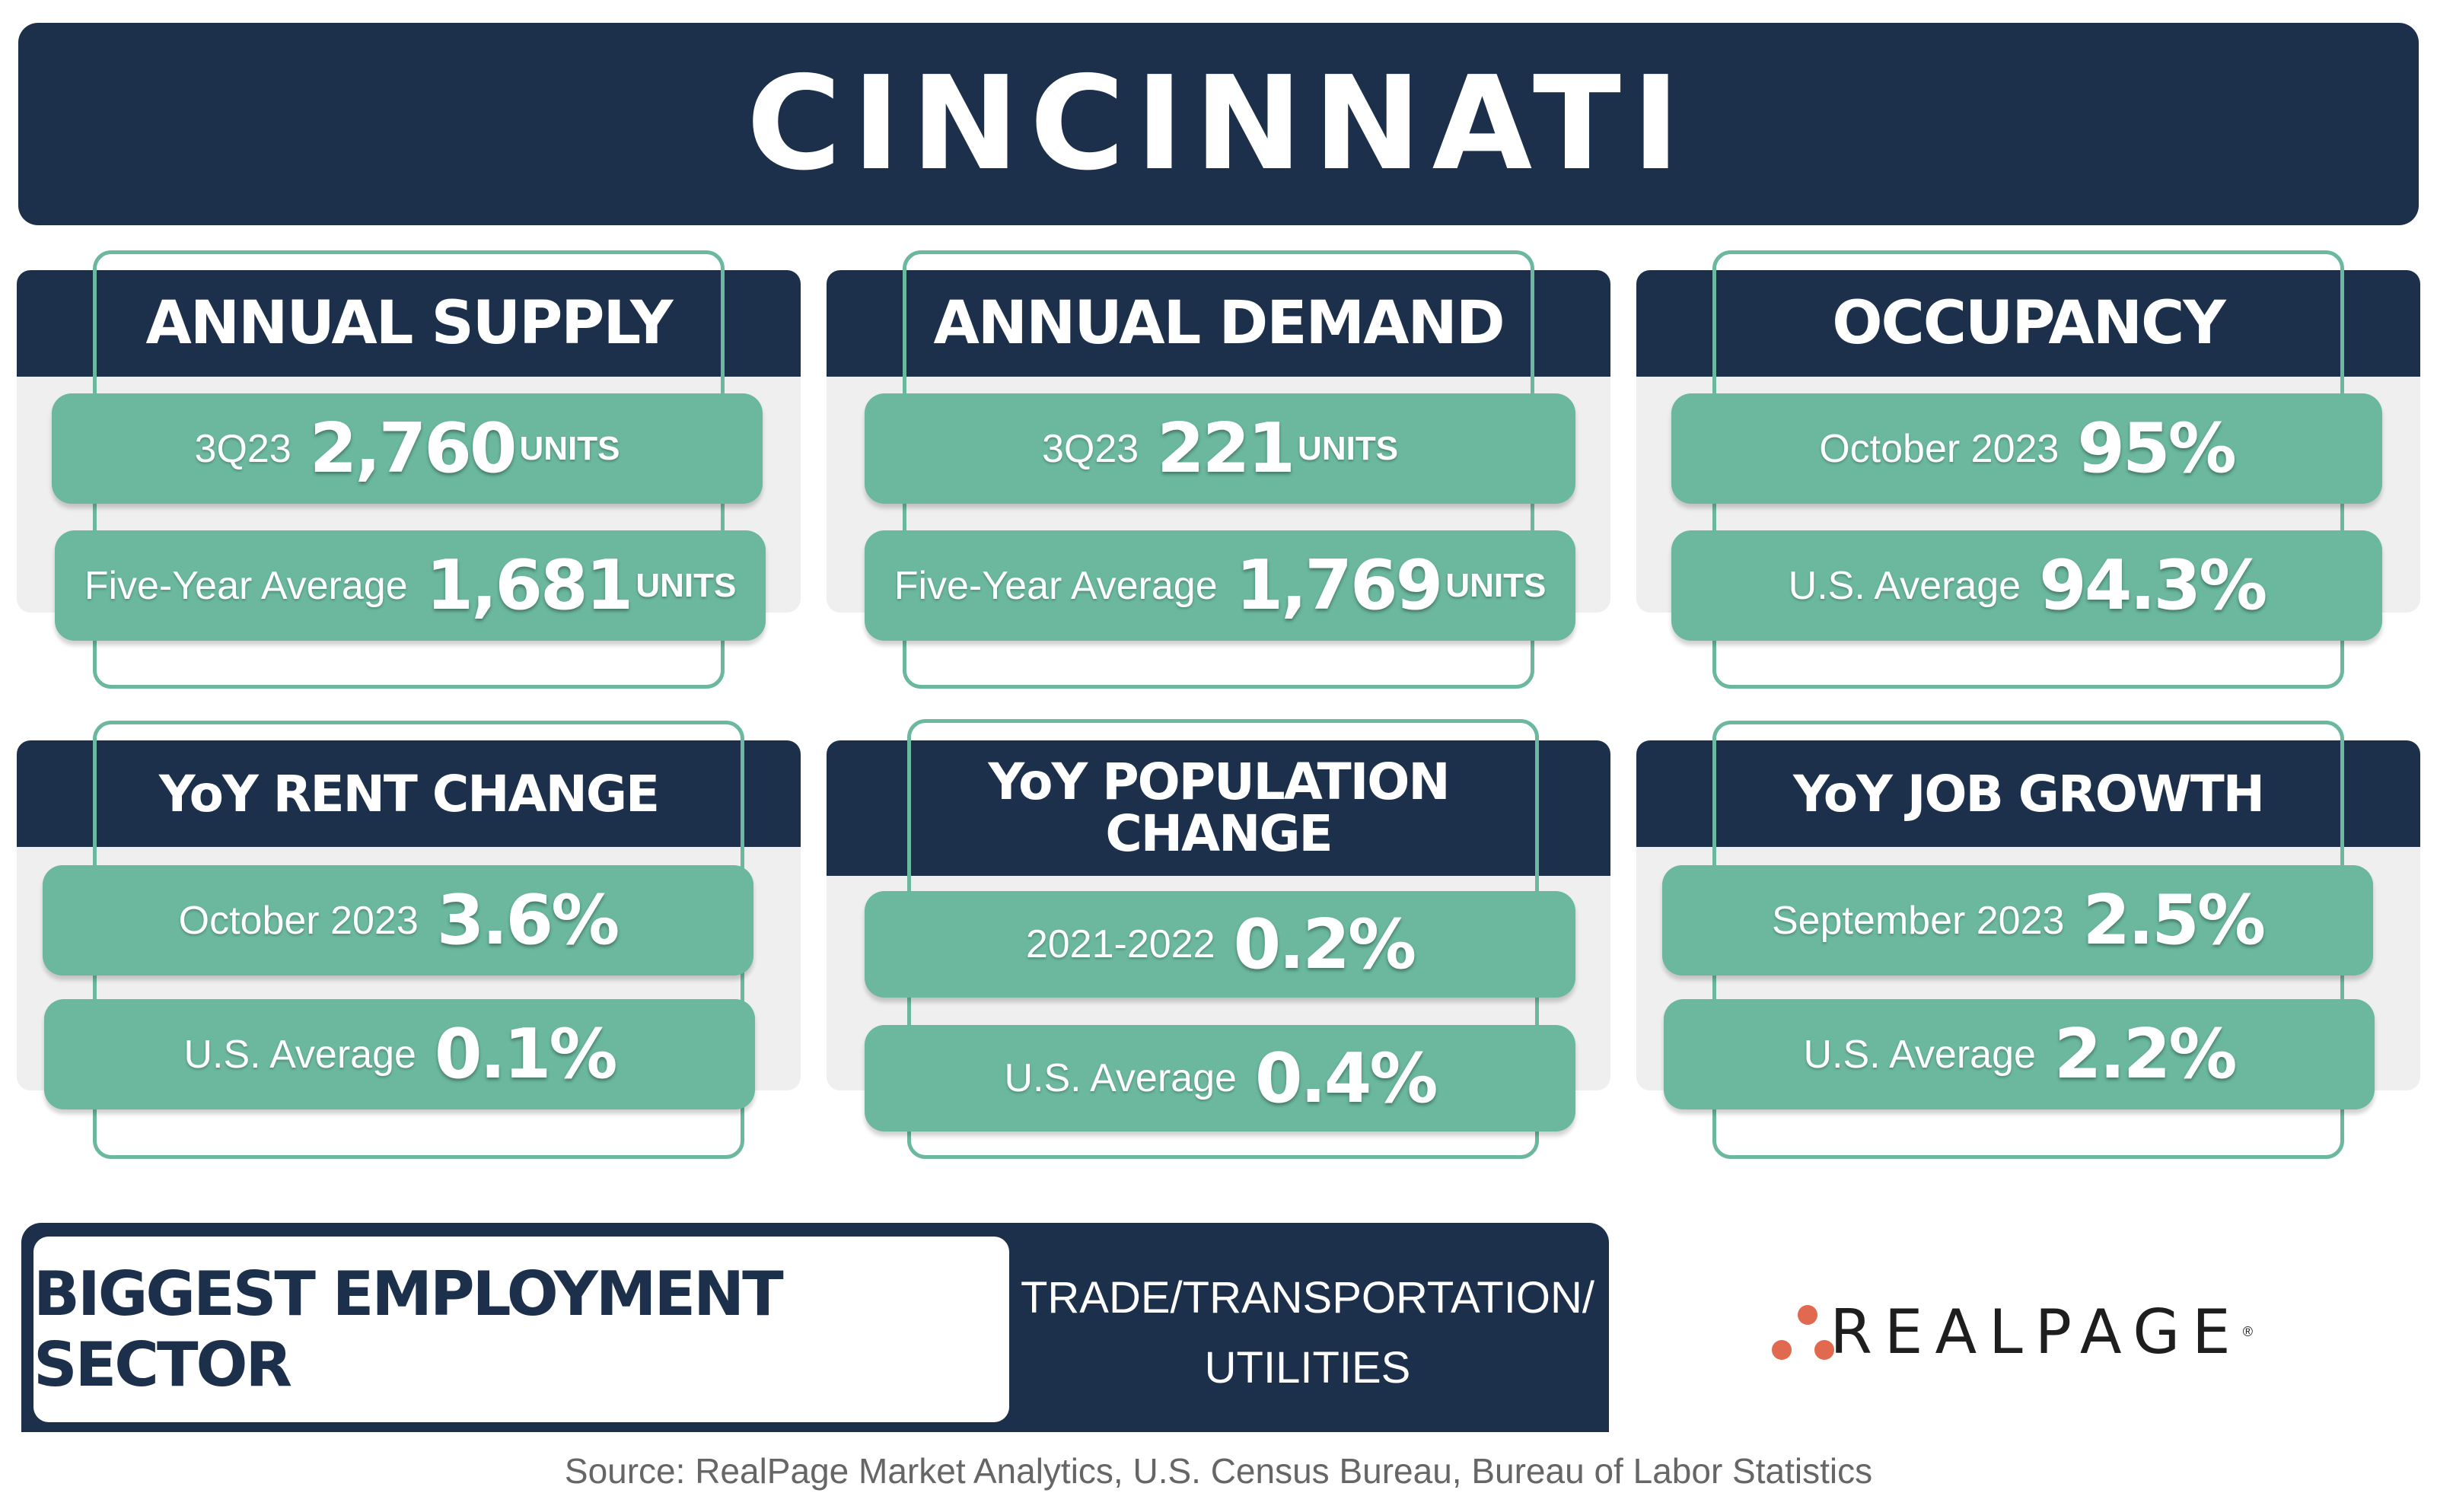 Image resolution: width=2437 pixels, height=1512 pixels. I want to click on stat-value: 0.4%, so click(1346, 1078).